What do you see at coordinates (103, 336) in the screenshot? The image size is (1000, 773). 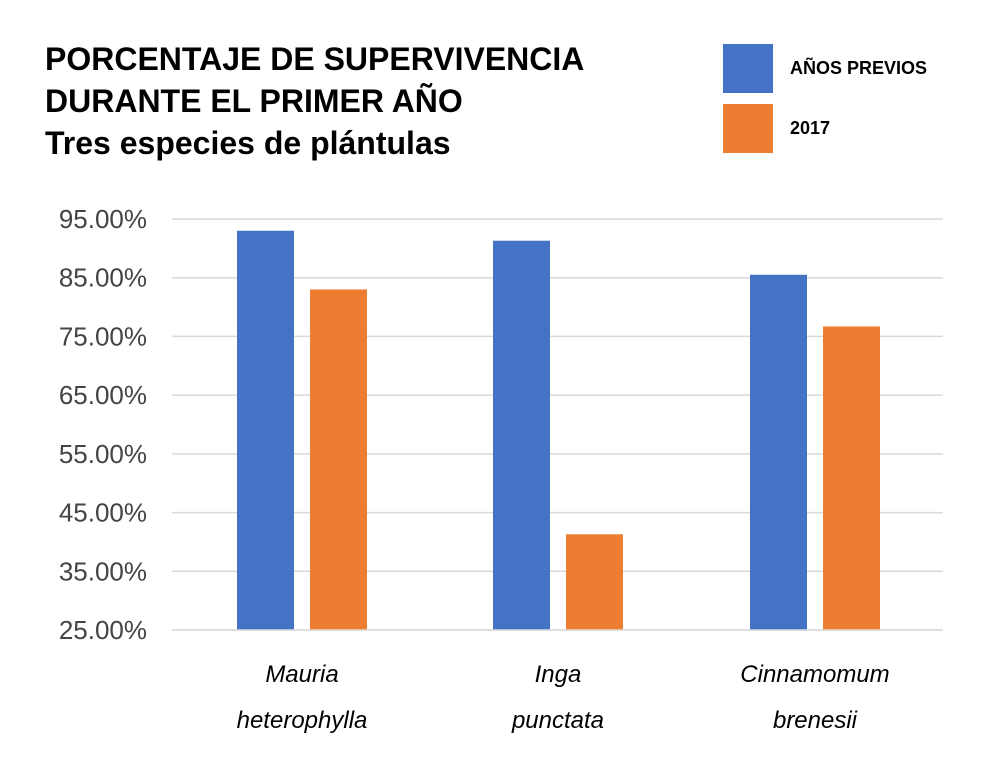 I see `y-tick-label: 75.00%` at bounding box center [103, 336].